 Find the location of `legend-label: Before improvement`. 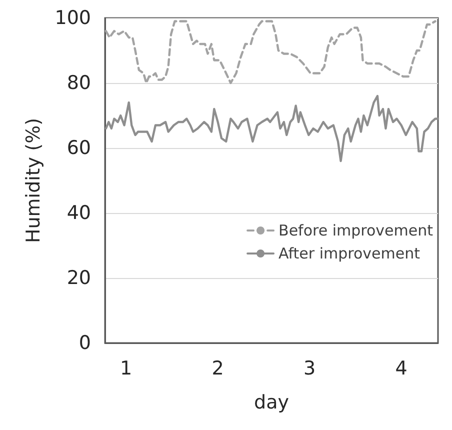

legend-label: Before improvement is located at coordinates (356, 231).